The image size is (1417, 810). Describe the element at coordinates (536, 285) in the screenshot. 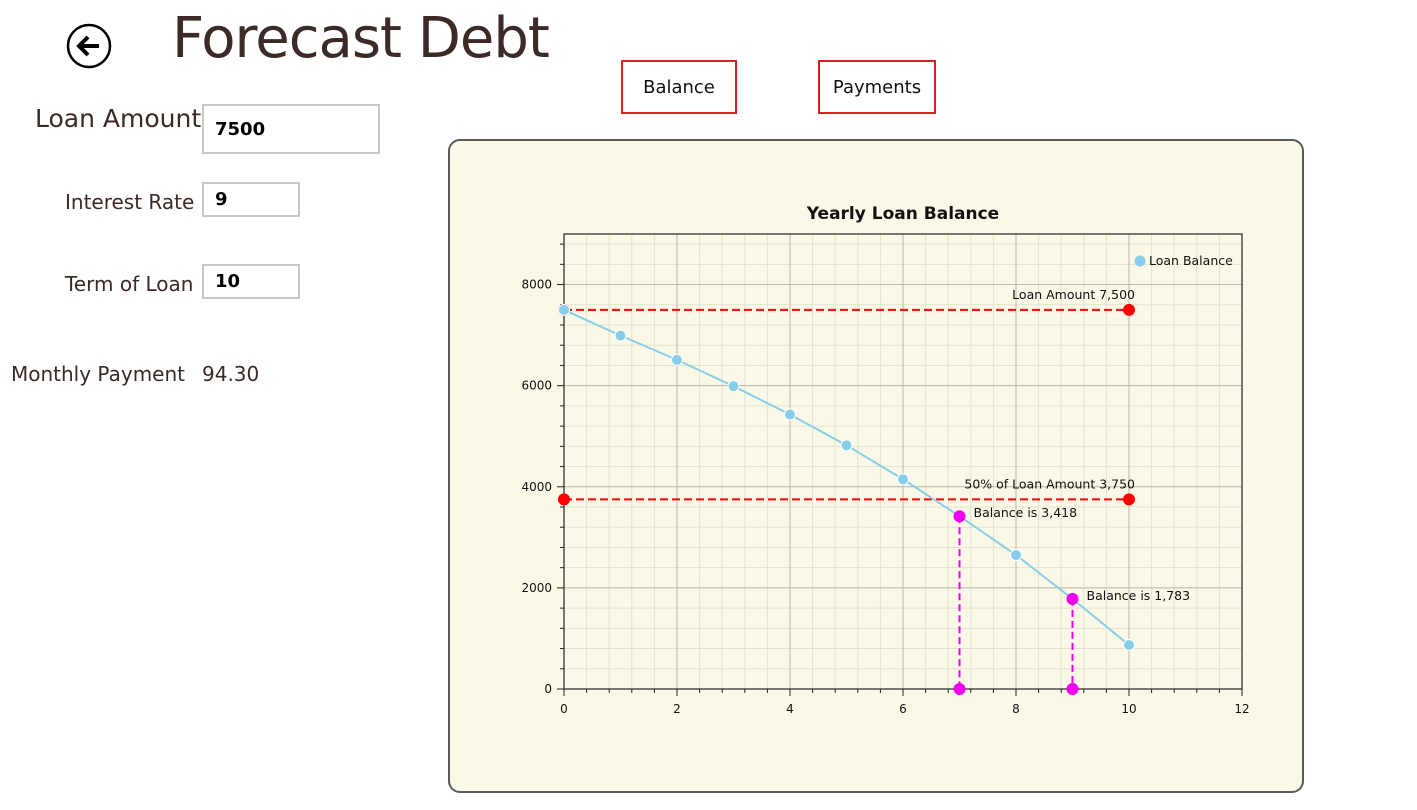

I see `y-tick-label: 8000` at that location.